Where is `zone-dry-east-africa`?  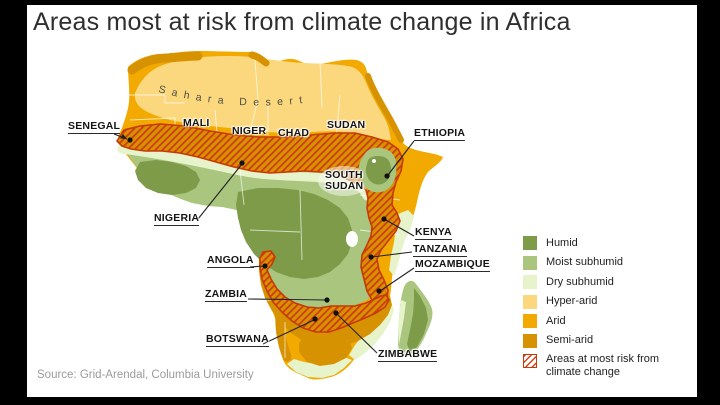
zone-dry-east-africa is located at coordinates (401, 243).